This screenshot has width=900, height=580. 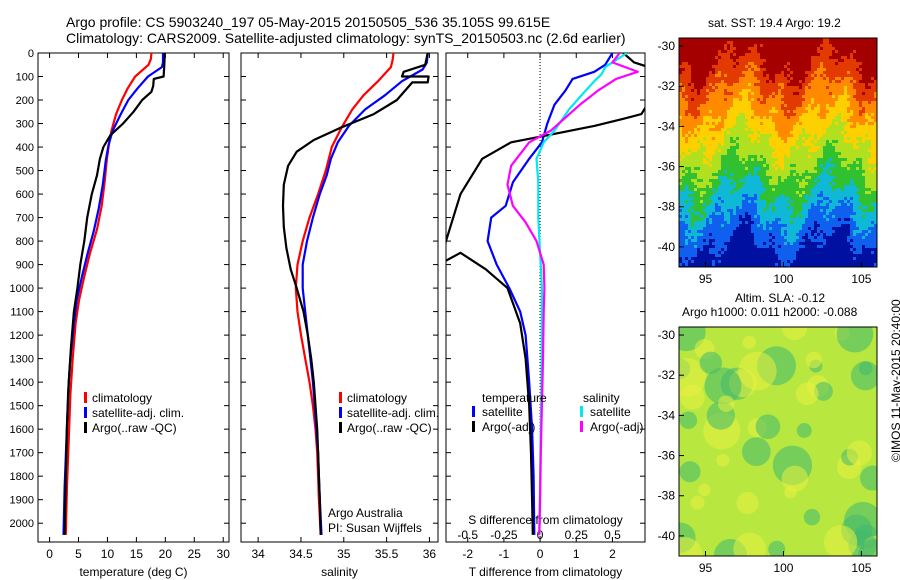 What do you see at coordinates (22, 289) in the screenshot?
I see `y-tick-label: 1000` at bounding box center [22, 289].